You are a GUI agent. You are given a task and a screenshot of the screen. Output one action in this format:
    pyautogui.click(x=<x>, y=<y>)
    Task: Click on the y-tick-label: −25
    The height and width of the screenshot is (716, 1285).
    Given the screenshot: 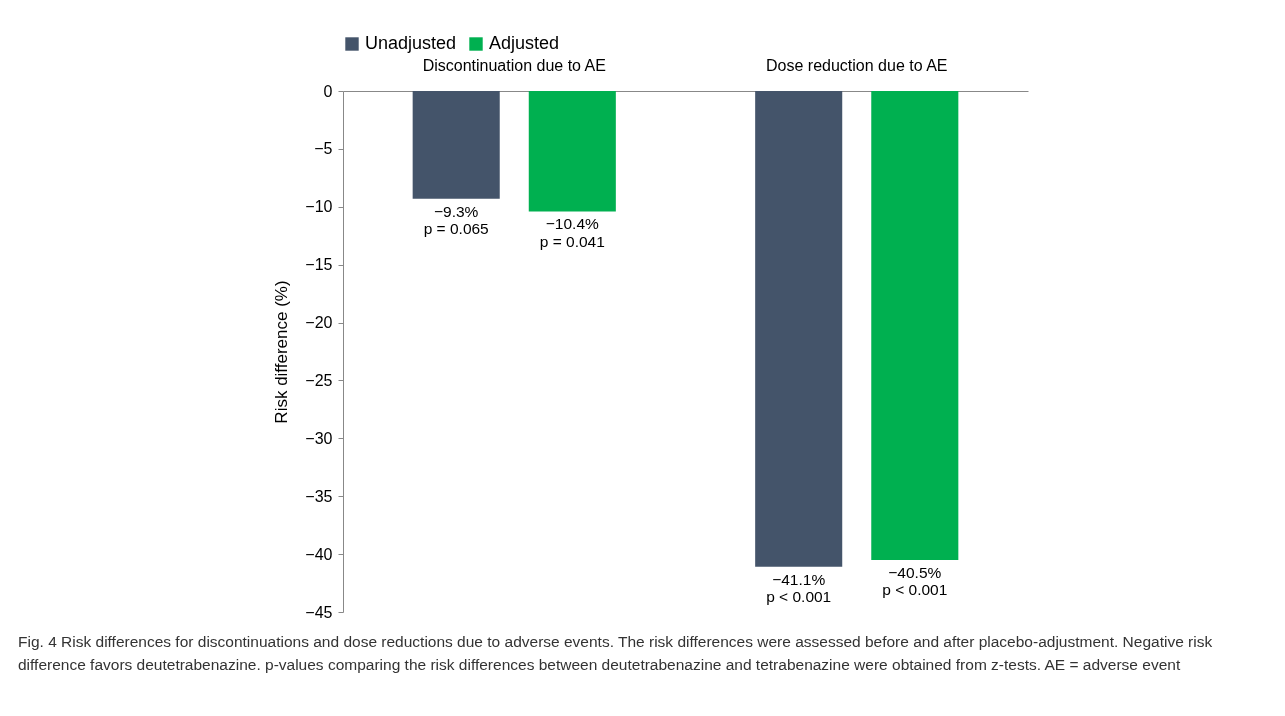 What is the action you would take?
    pyautogui.click(x=319, y=380)
    